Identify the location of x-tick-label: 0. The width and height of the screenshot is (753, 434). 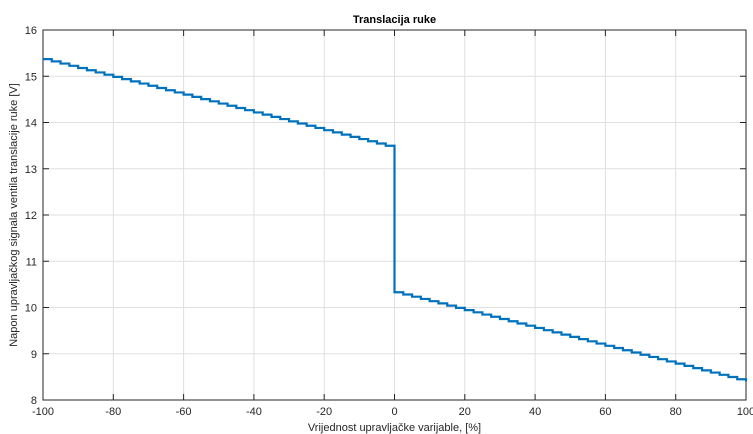
(394, 412).